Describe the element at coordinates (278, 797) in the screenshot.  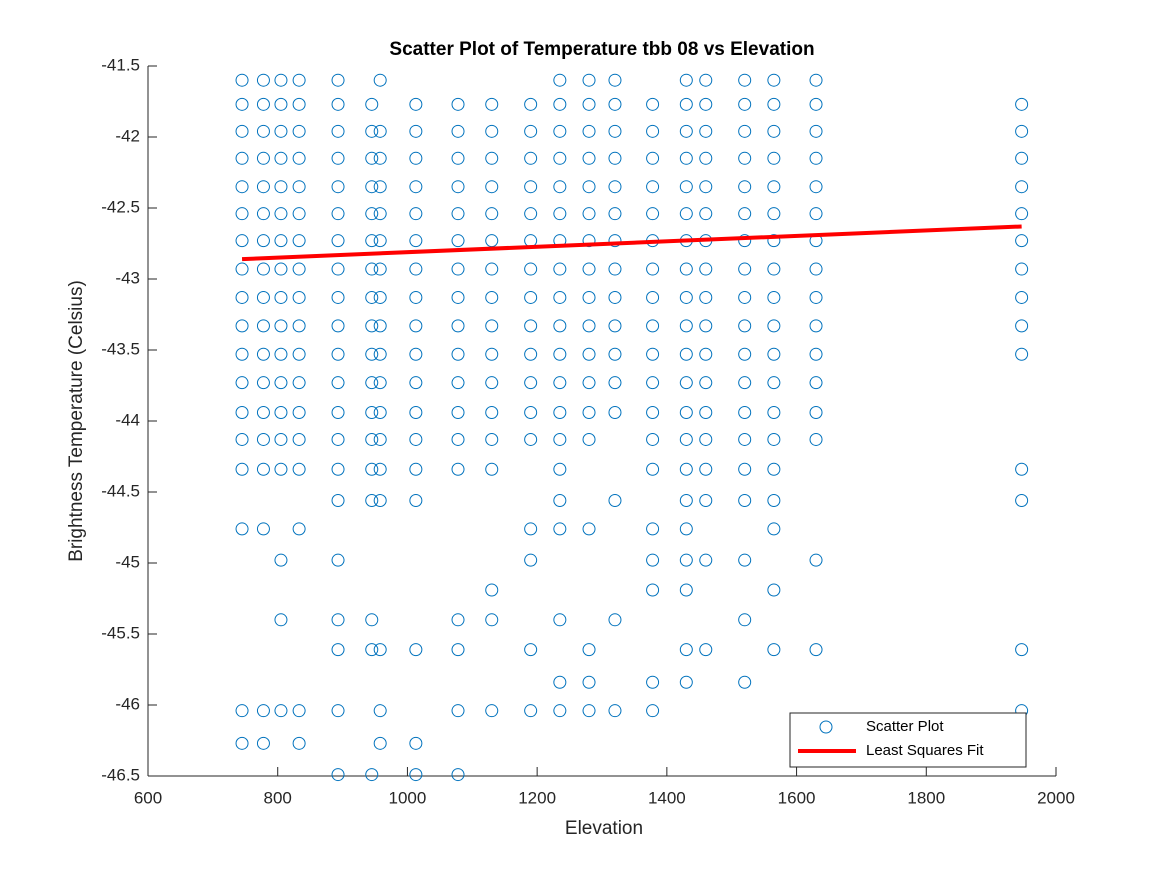
I see `x-tick-label: 800` at that location.